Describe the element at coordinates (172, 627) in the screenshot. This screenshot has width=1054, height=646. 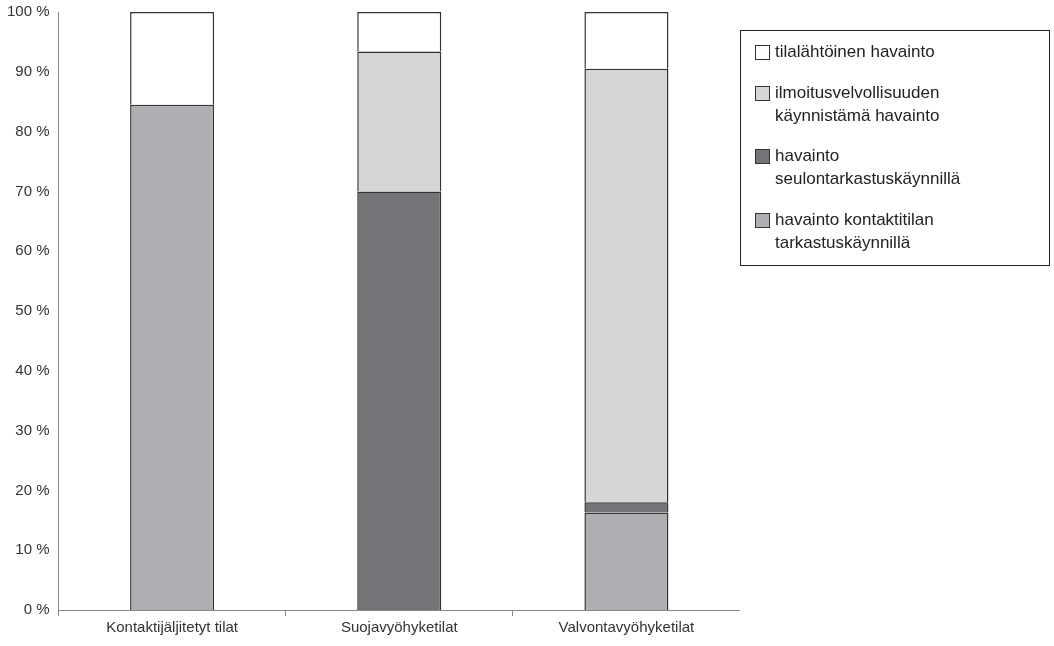
I see `x-tick-label: Kontaktijäljitetyt tilat` at that location.